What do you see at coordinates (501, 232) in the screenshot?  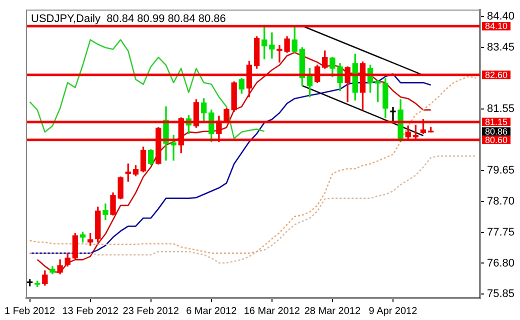 I see `y-tick-label: 77.75` at bounding box center [501, 232].